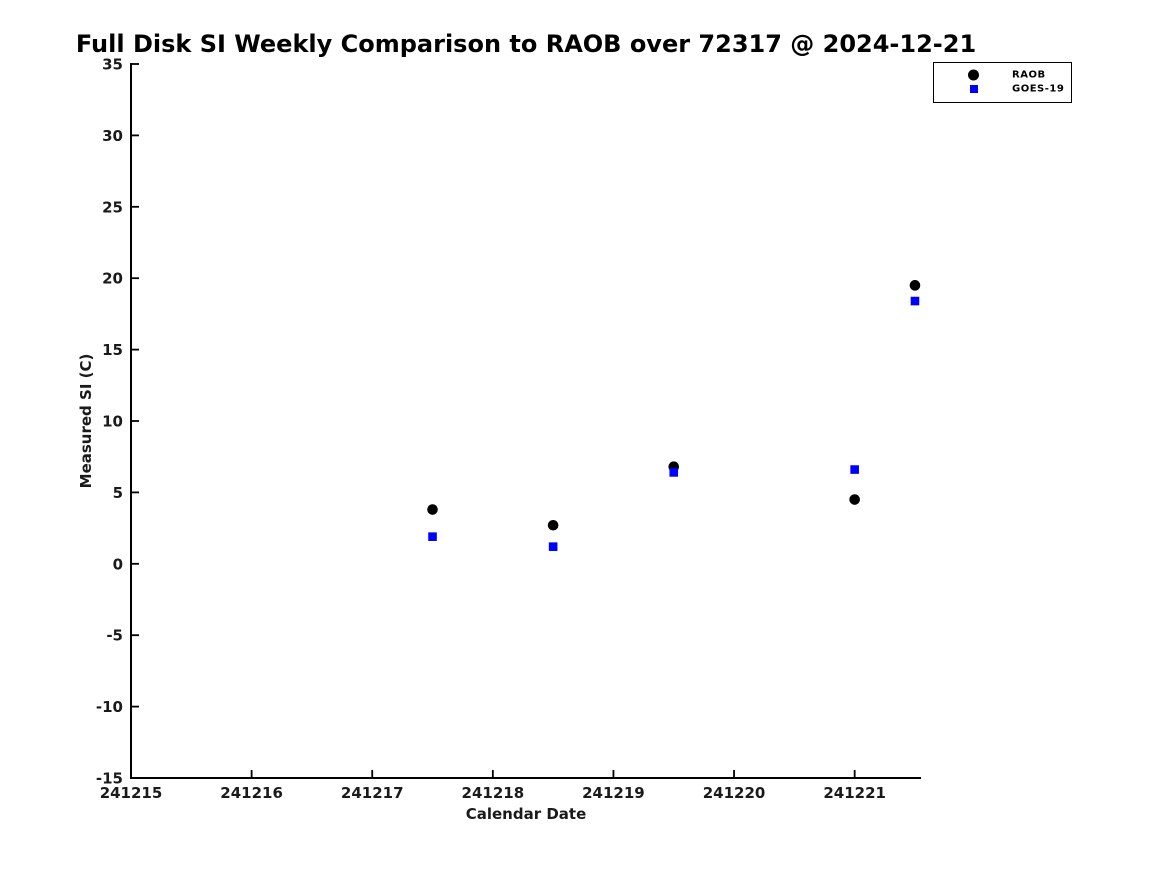 The width and height of the screenshot is (1167, 875). Describe the element at coordinates (372, 793) in the screenshot. I see `x-tick-label: 241217` at that location.